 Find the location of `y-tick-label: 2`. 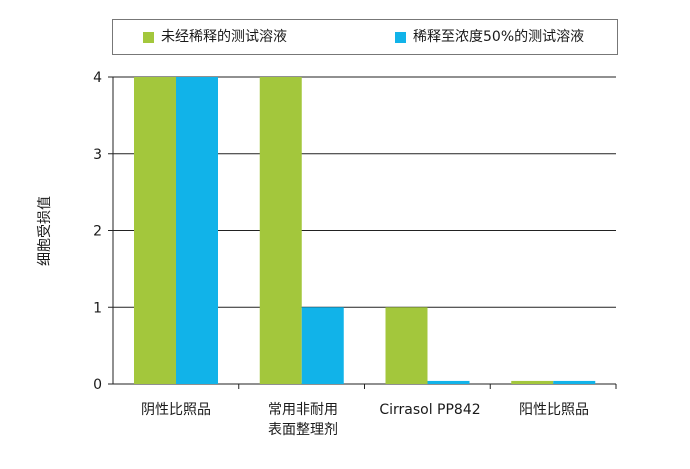

y-tick-label: 2 is located at coordinates (97, 232).